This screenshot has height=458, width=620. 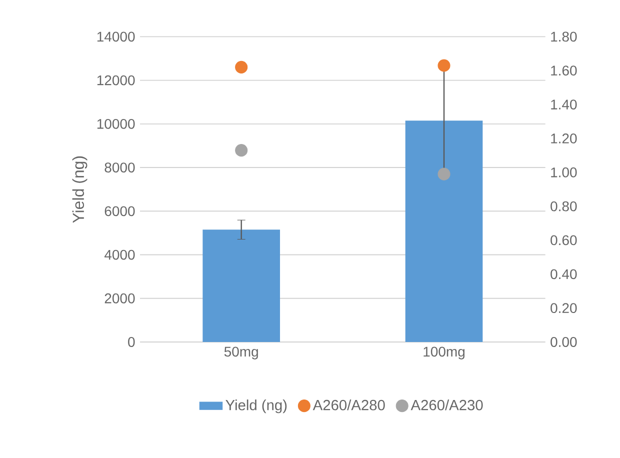 I want to click on y2-tick-label: 0.60, so click(x=563, y=240).